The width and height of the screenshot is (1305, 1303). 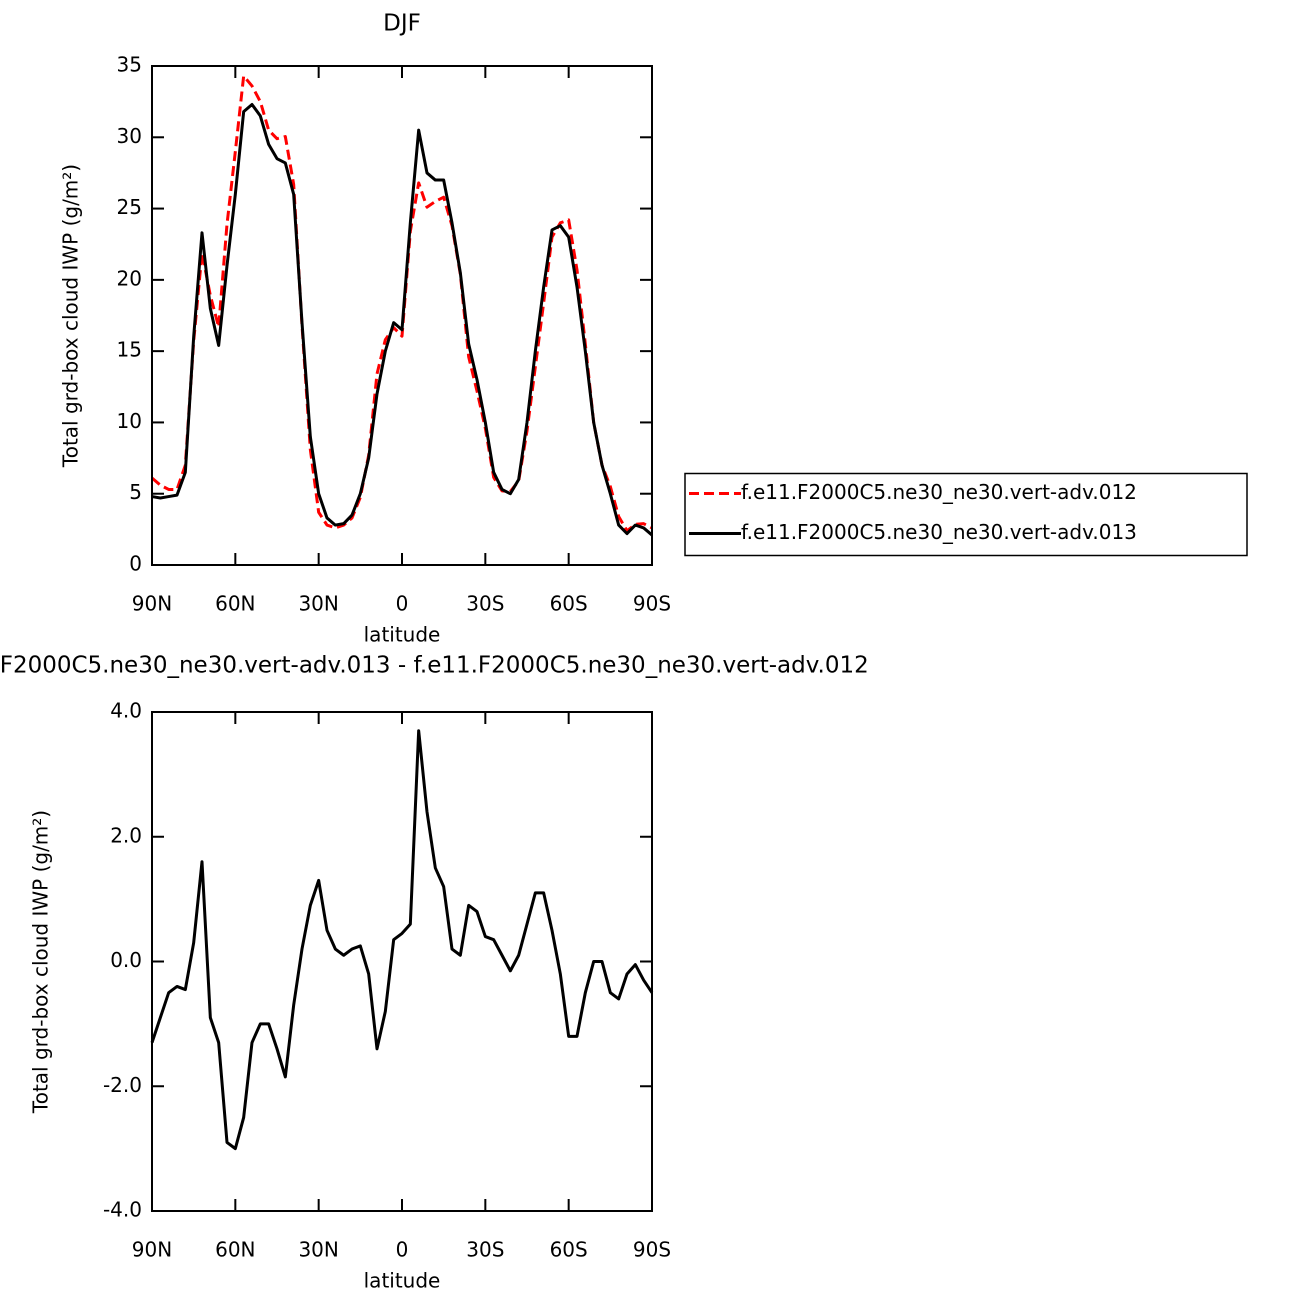 I want to click on y-tick-label: 5, so click(x=135, y=492).